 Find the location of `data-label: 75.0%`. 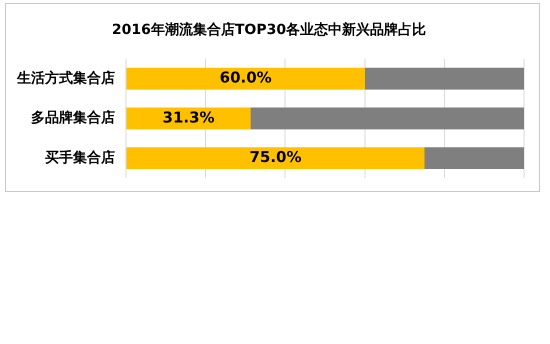

data-label: 75.0% is located at coordinates (275, 157).